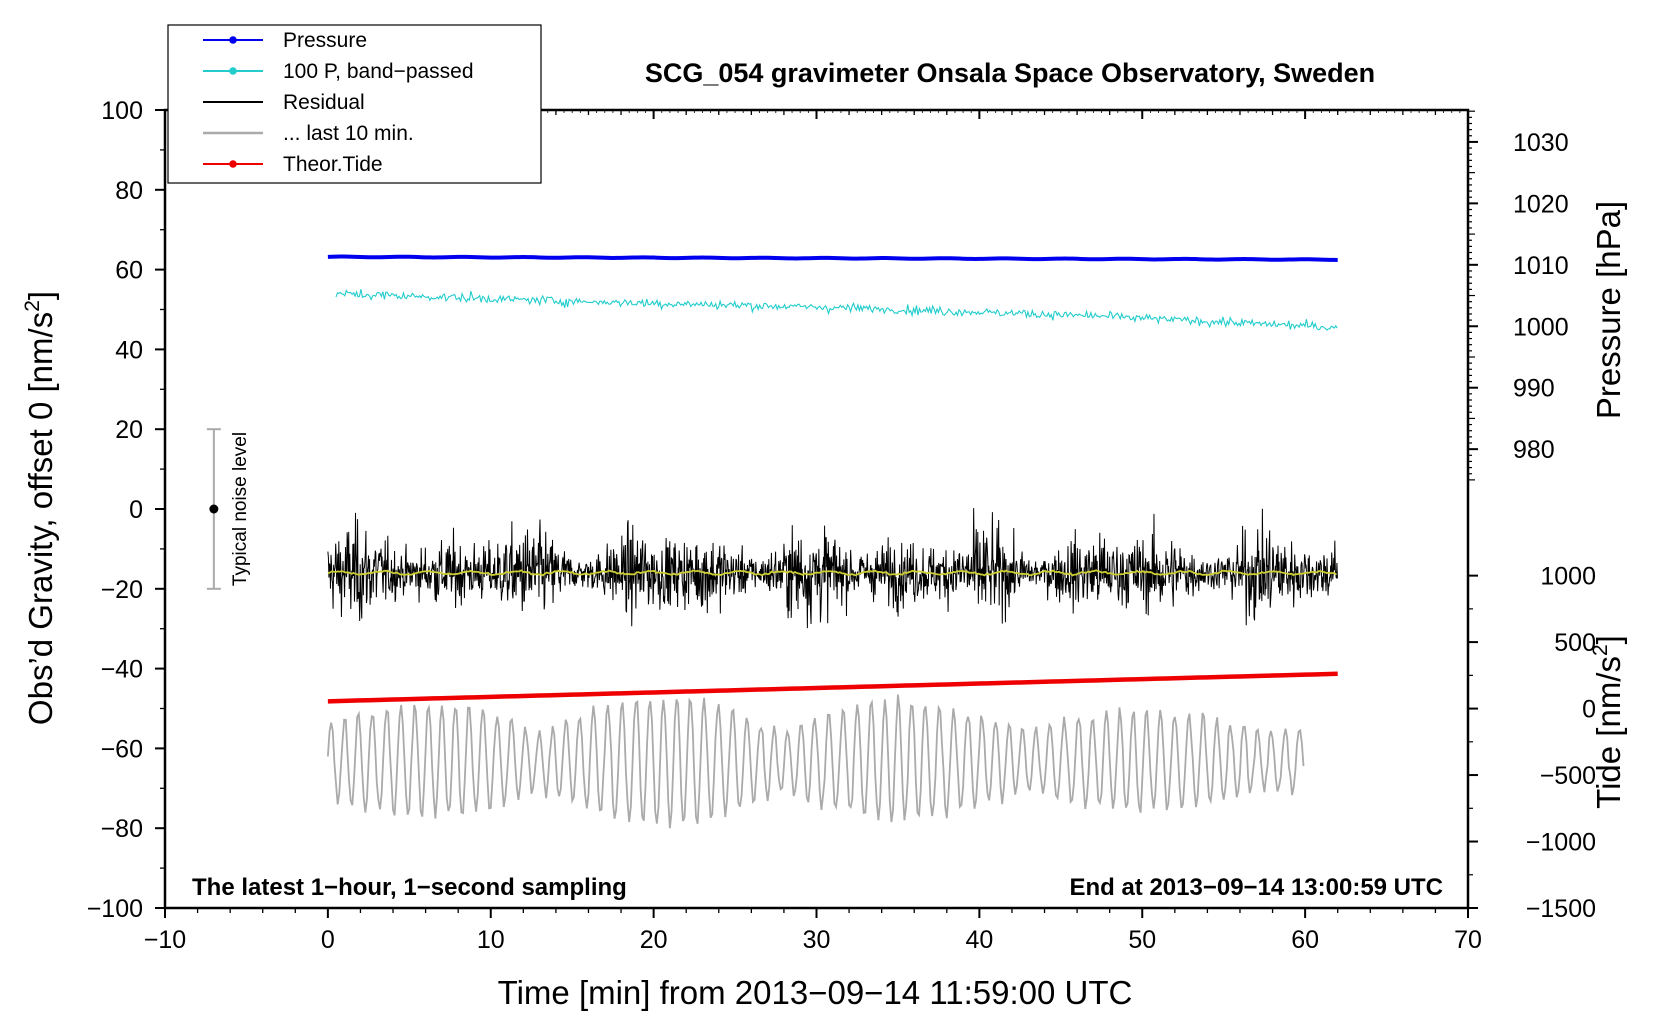 This screenshot has height=1020, width=1660. What do you see at coordinates (1608, 310) in the screenshot?
I see `pressure-axis-title: Pressure [hPa]` at bounding box center [1608, 310].